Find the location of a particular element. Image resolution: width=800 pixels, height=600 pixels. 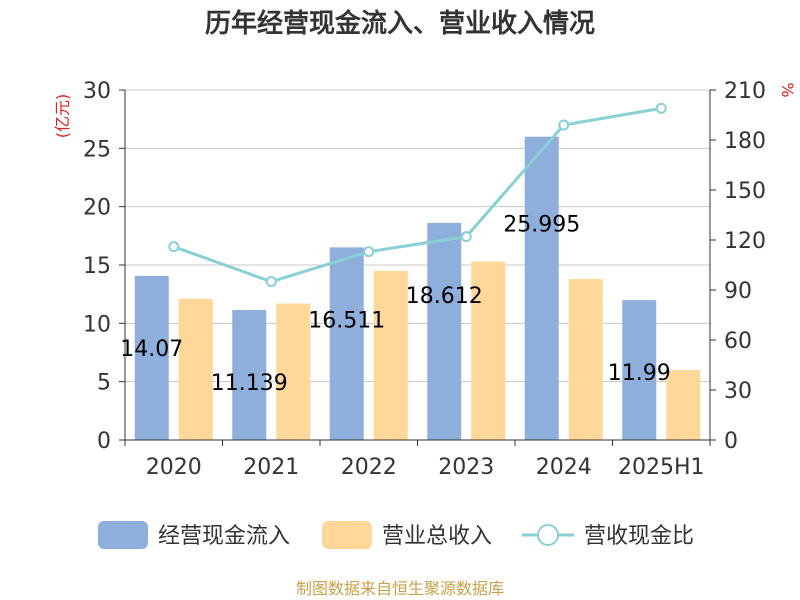

left-tick-label: 0 is located at coordinates (104, 441).